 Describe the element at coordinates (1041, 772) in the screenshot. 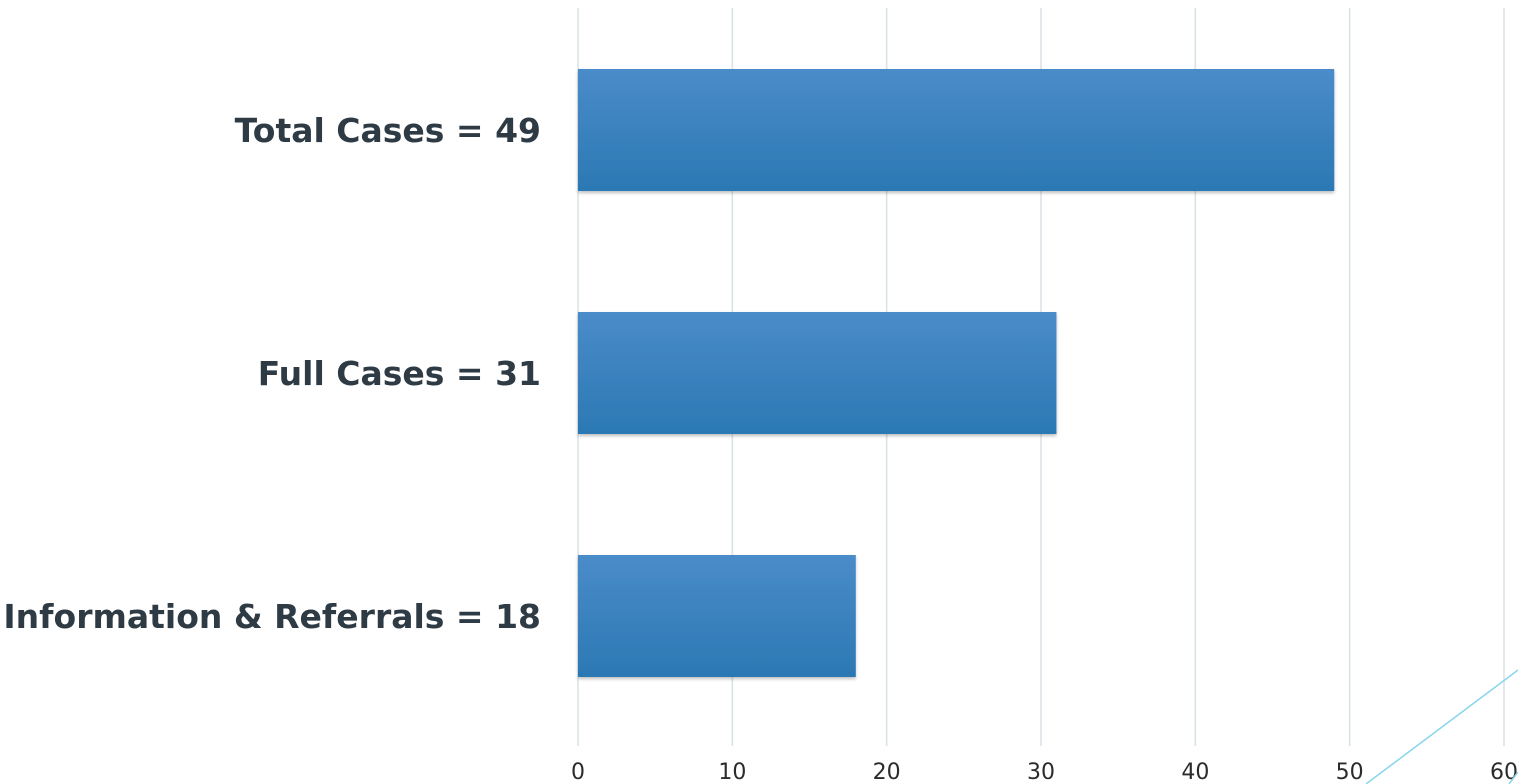

I see `x-tick-label: 30` at that location.